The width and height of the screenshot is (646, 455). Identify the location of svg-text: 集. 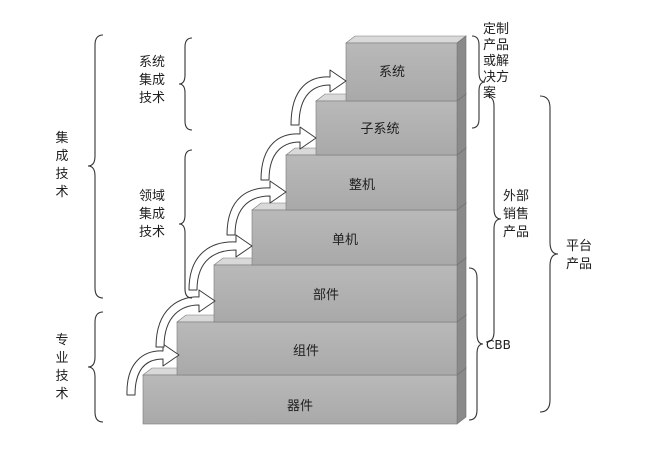
(61, 138).